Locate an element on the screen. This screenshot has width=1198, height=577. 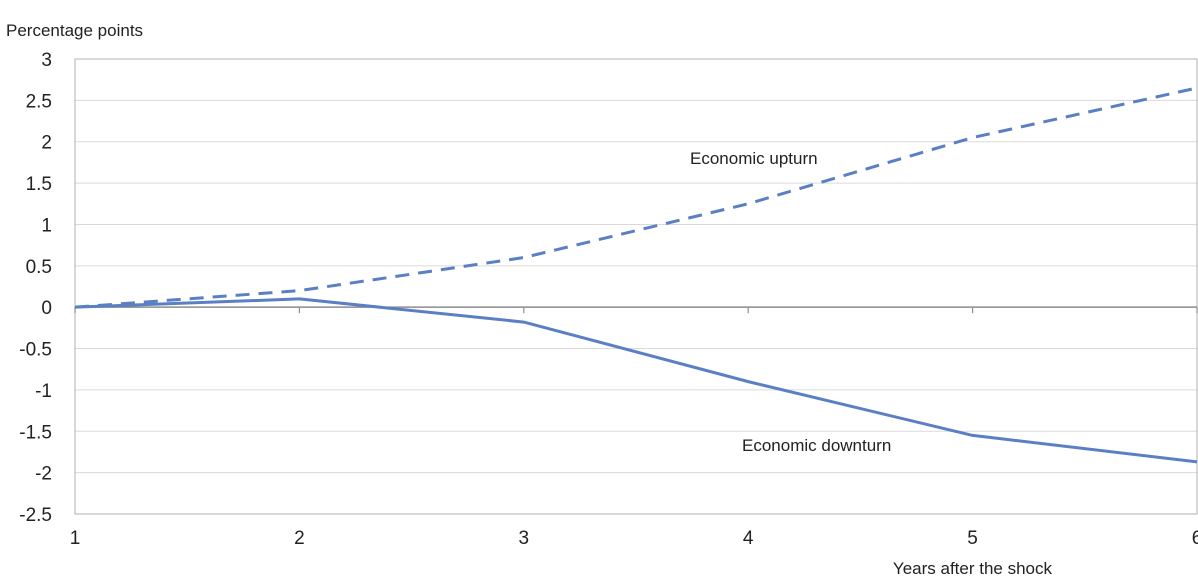
y-tick-label: 0 is located at coordinates (46, 308).